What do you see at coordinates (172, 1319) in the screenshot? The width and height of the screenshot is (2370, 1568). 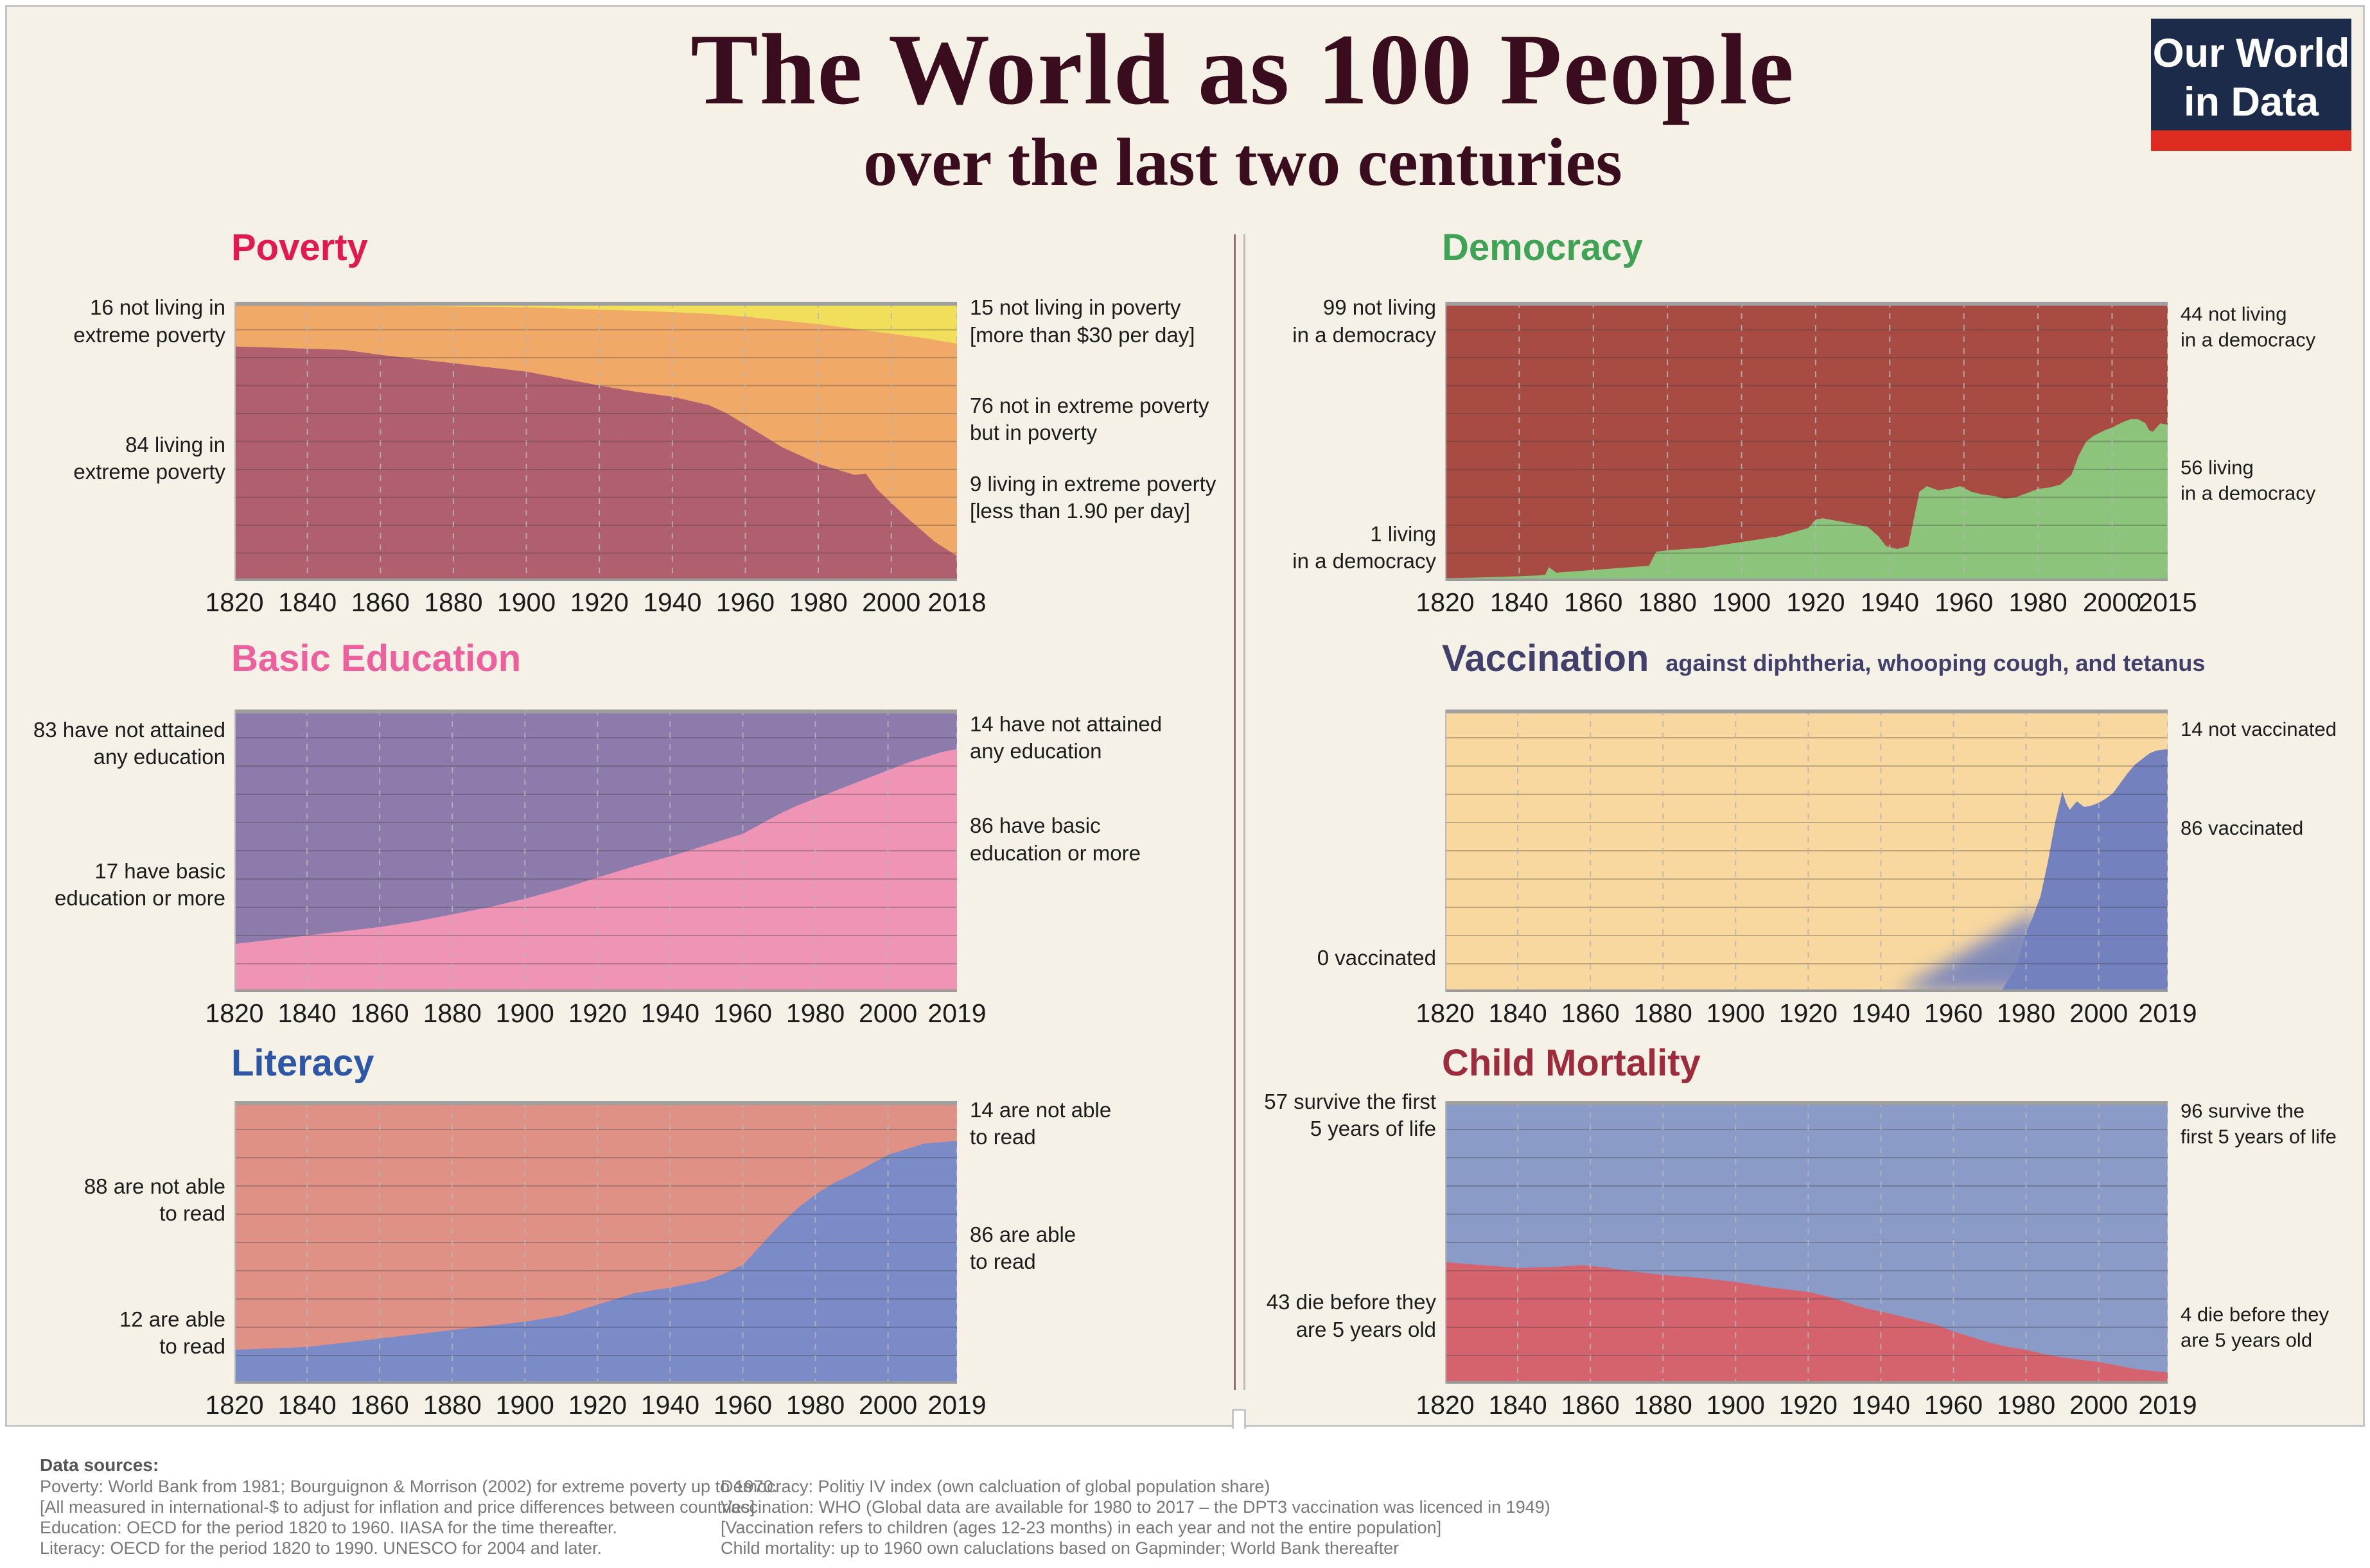 I see `chart-side-label-line: 12 are able` at bounding box center [172, 1319].